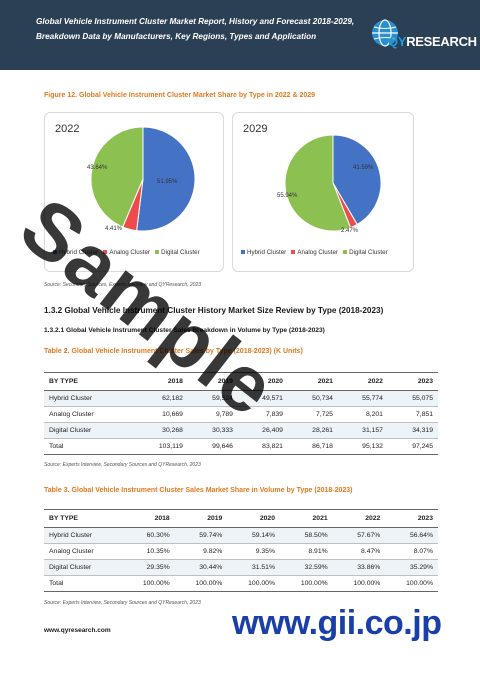 This screenshot has height=679, width=480. What do you see at coordinates (385, 33) in the screenshot?
I see `globe-icon` at bounding box center [385, 33].